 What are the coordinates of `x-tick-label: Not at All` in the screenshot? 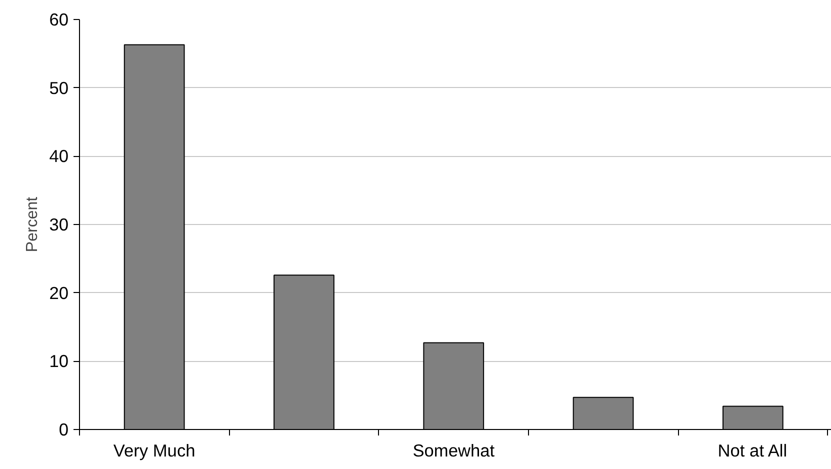 It's located at (753, 450).